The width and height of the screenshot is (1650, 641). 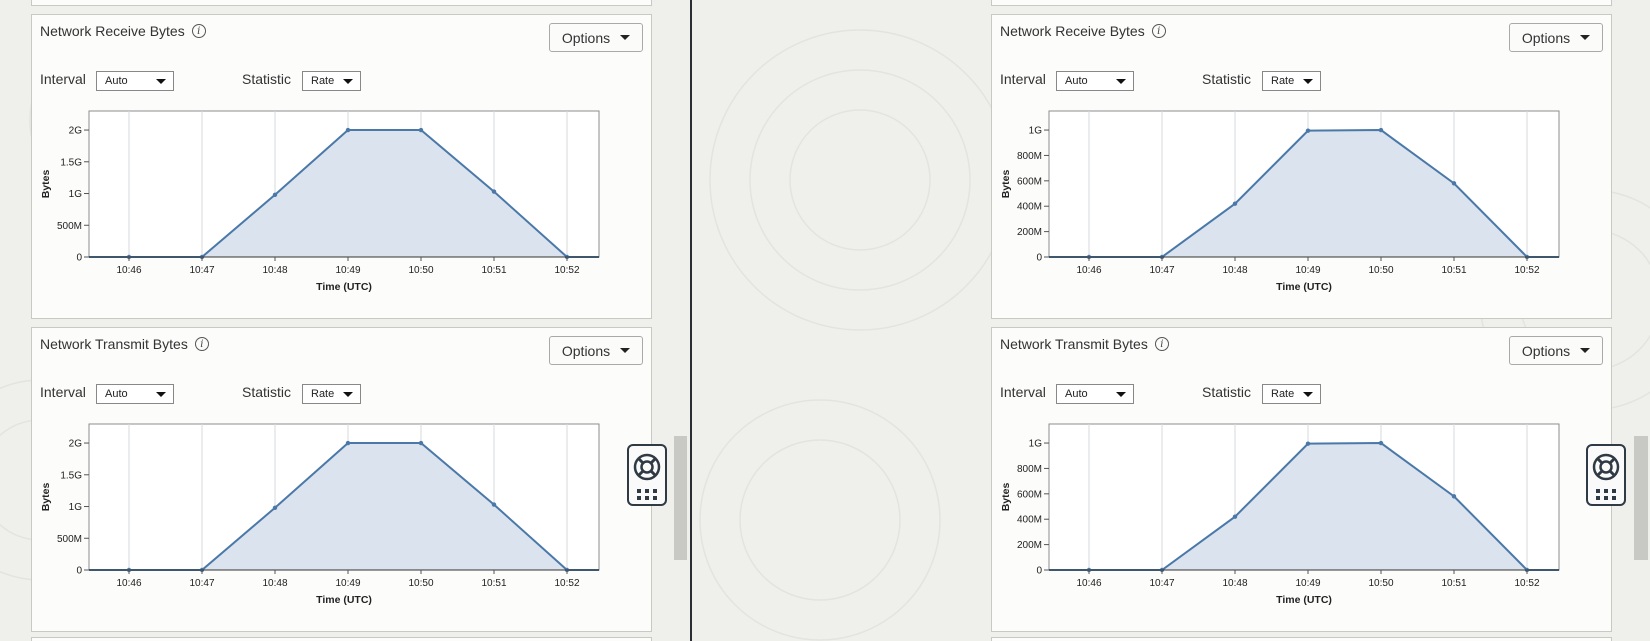 What do you see at coordinates (76, 131) in the screenshot?
I see `y-tick-label: 2G` at bounding box center [76, 131].